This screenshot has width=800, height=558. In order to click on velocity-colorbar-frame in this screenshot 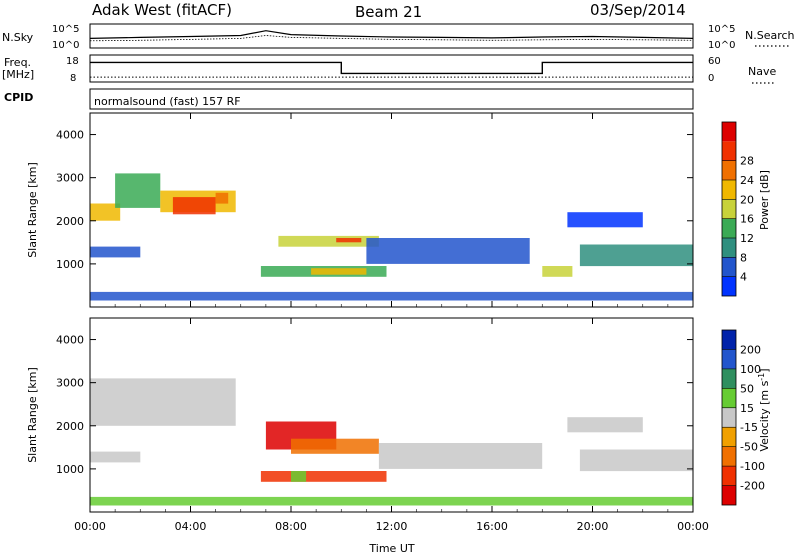, I will do `click(729, 417)`.